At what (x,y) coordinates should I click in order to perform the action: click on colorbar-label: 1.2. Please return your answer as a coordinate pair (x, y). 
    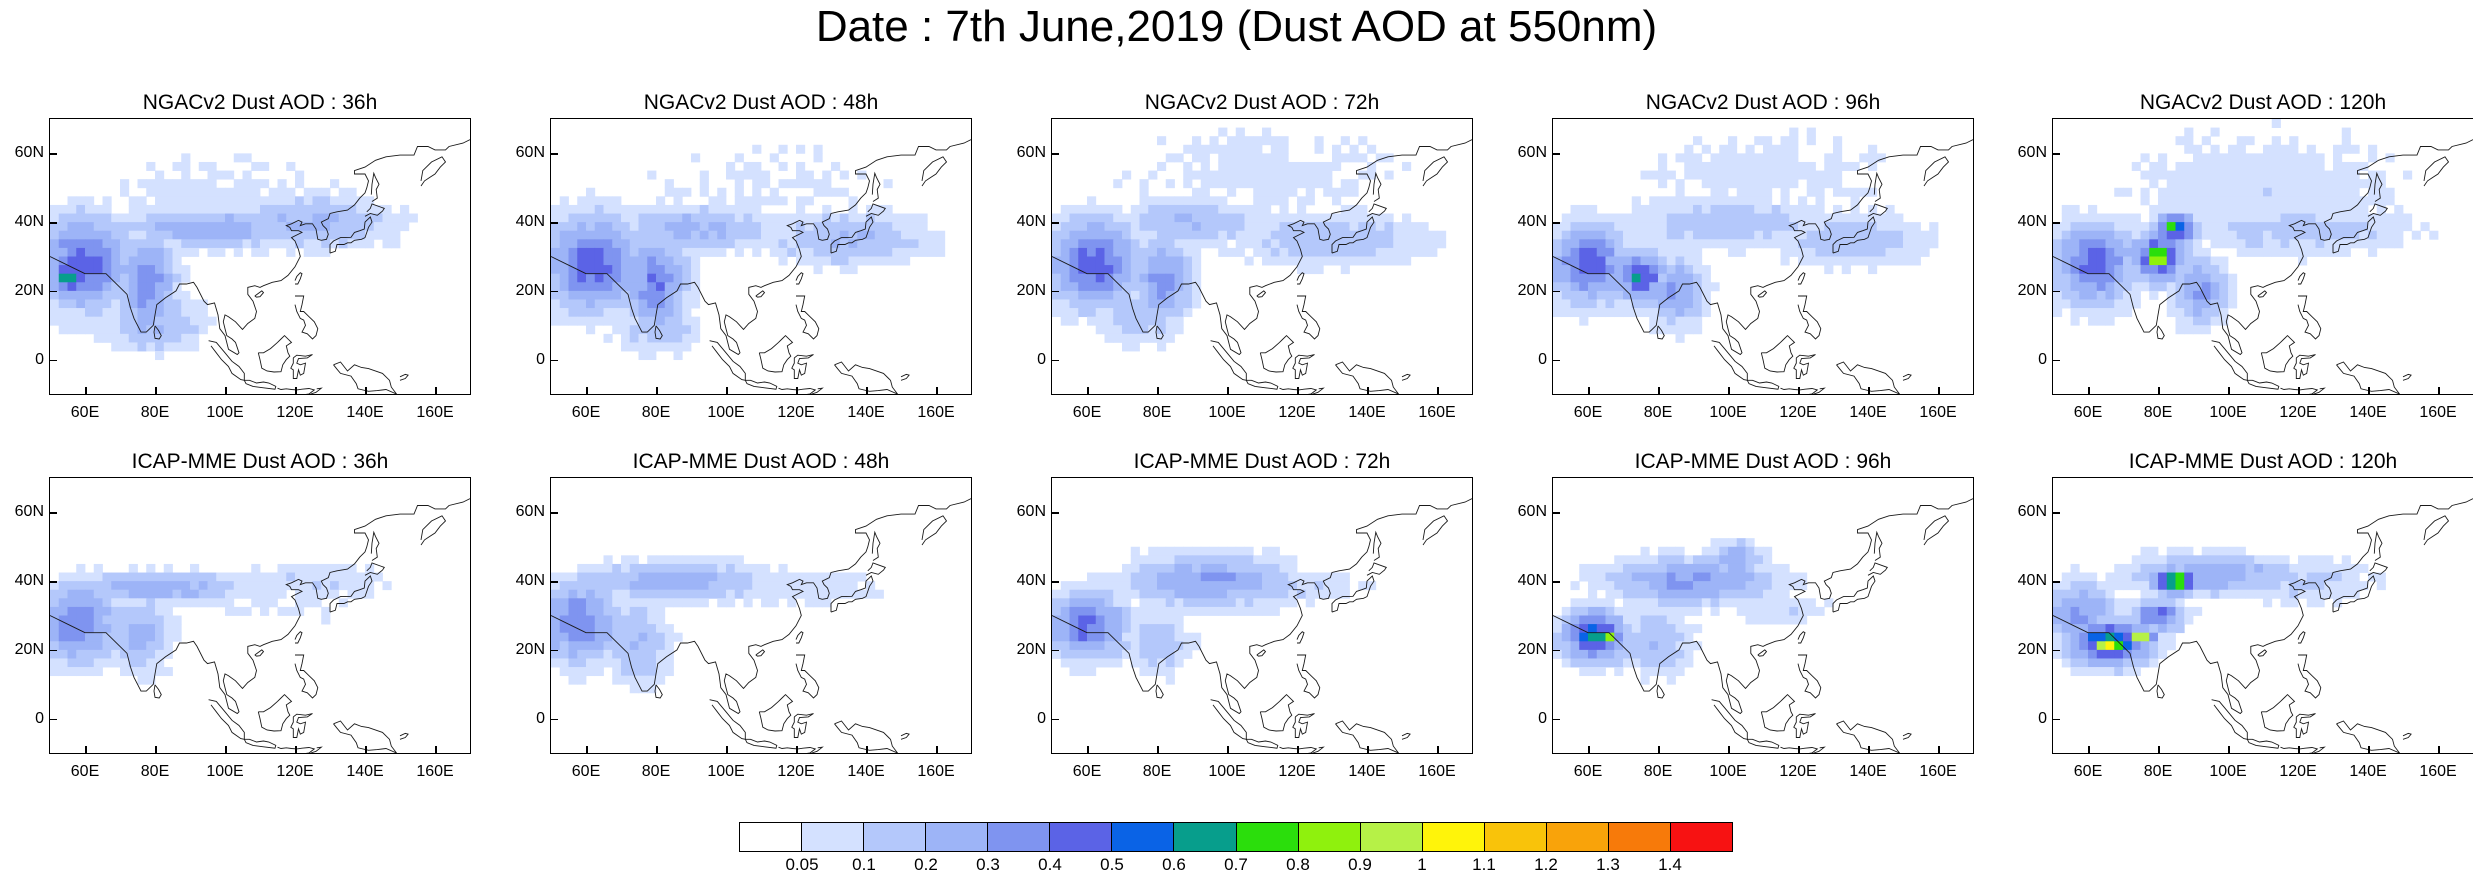
    Looking at the image, I should click on (1546, 864).